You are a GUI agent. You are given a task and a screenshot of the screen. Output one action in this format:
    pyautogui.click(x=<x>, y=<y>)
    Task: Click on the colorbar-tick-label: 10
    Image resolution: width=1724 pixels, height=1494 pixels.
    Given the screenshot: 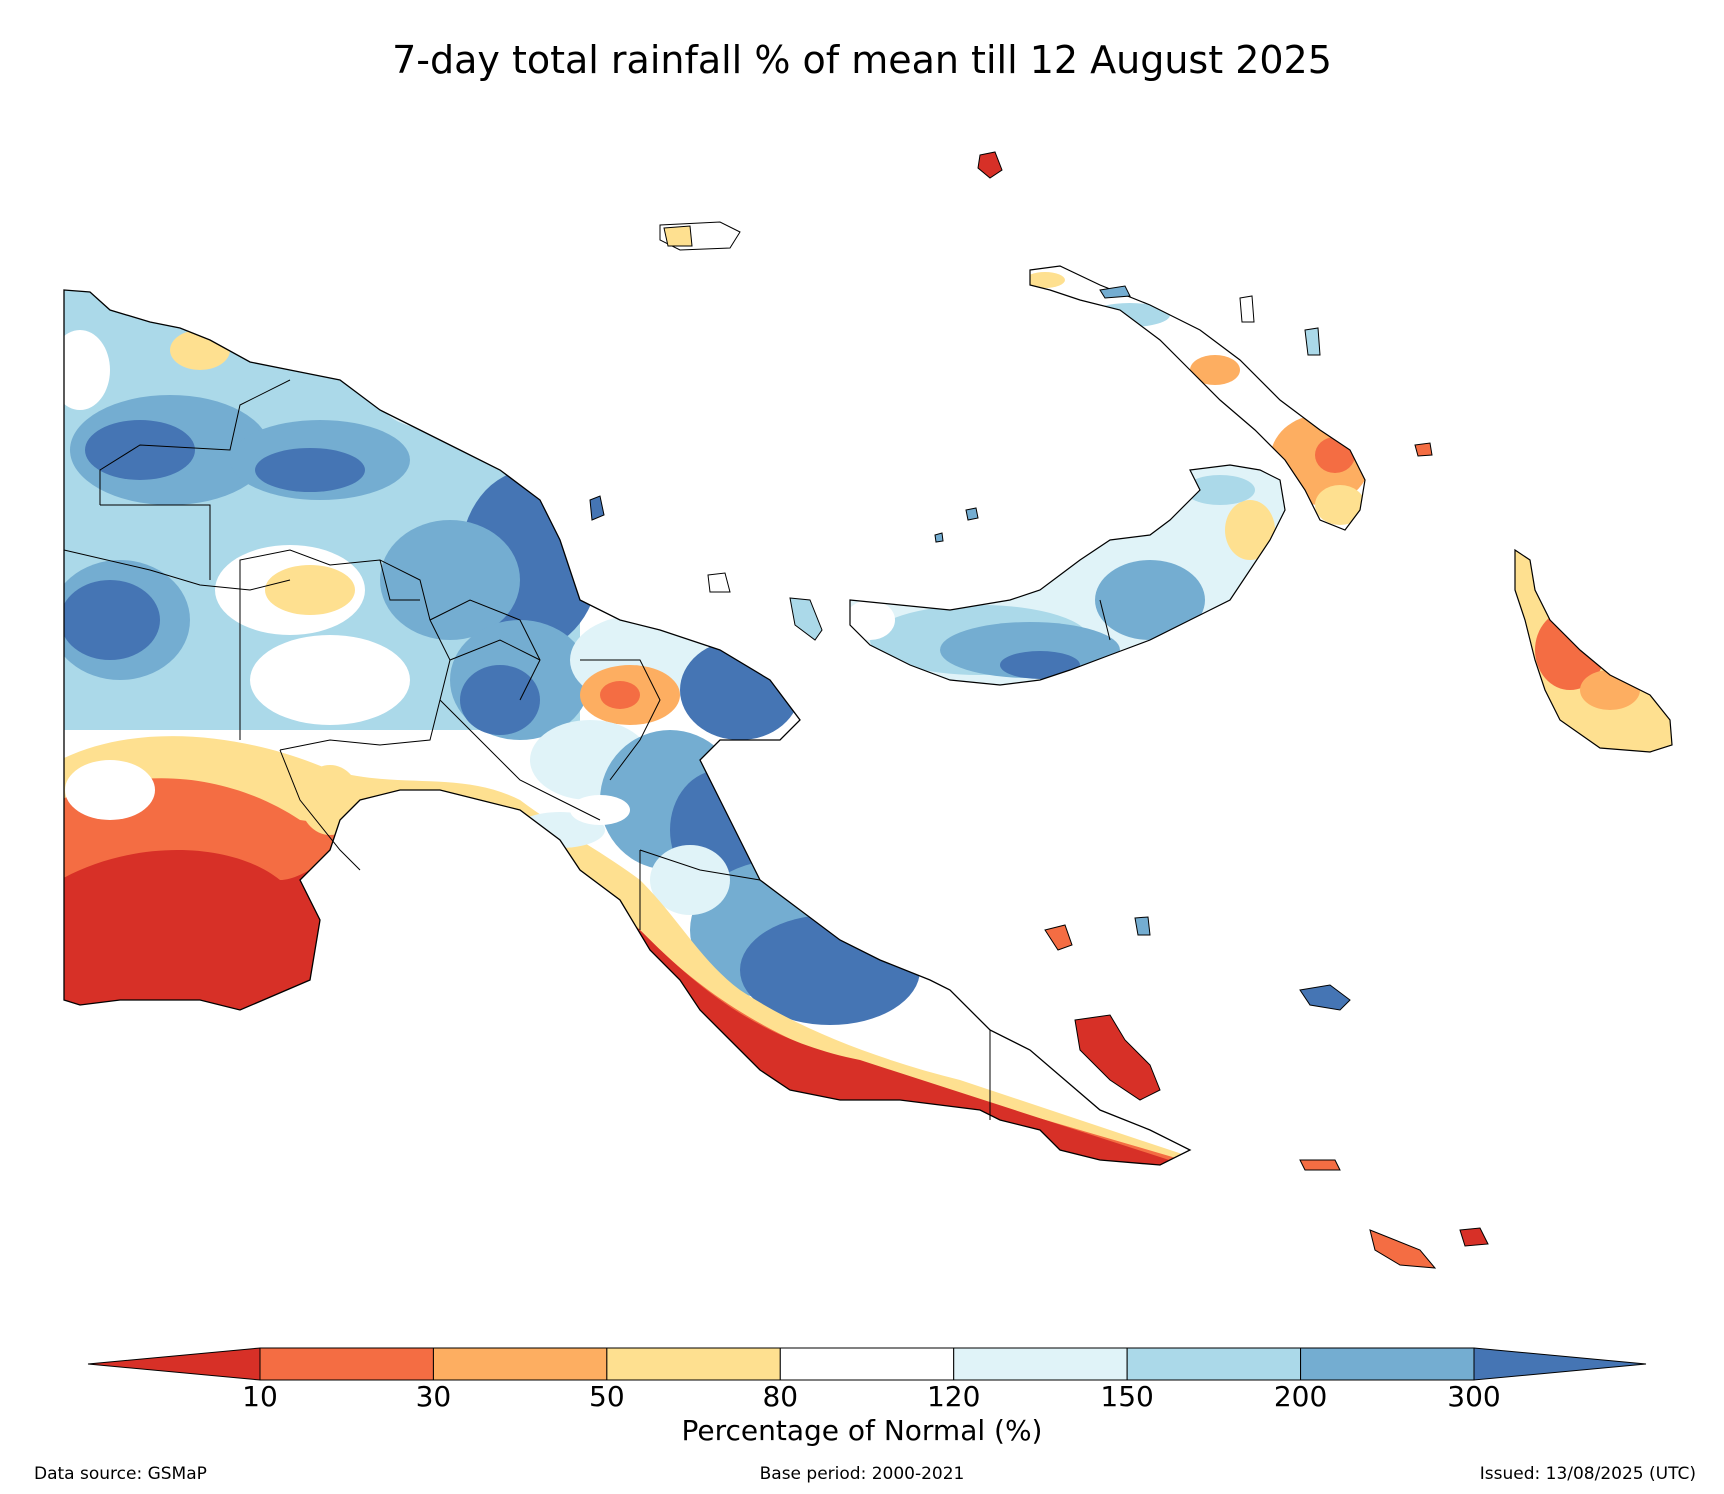 What is the action you would take?
    pyautogui.click(x=260, y=1396)
    